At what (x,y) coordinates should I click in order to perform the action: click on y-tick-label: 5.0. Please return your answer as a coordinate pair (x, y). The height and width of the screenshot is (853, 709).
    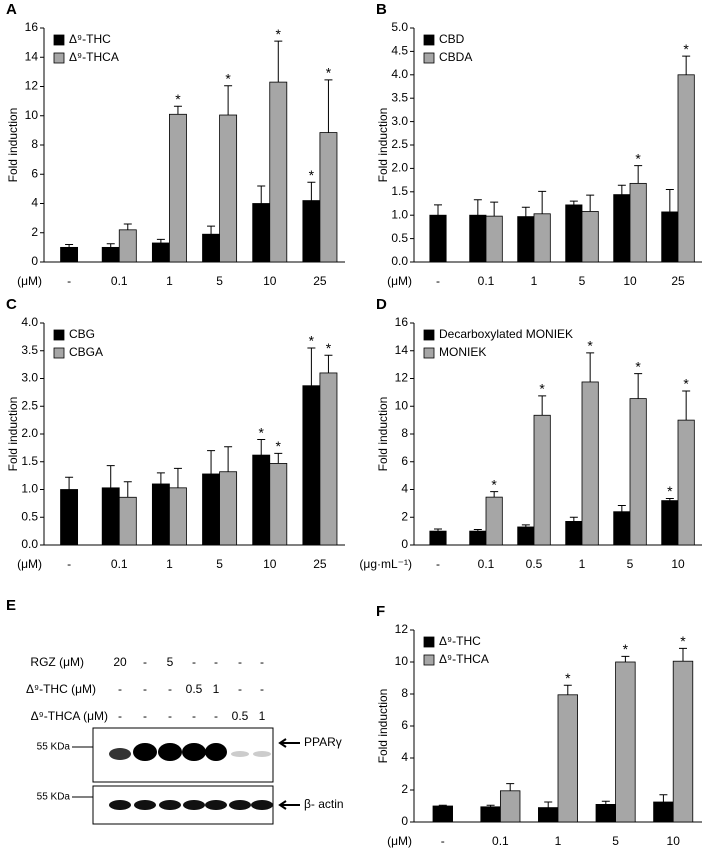
    Looking at the image, I should click on (399, 27).